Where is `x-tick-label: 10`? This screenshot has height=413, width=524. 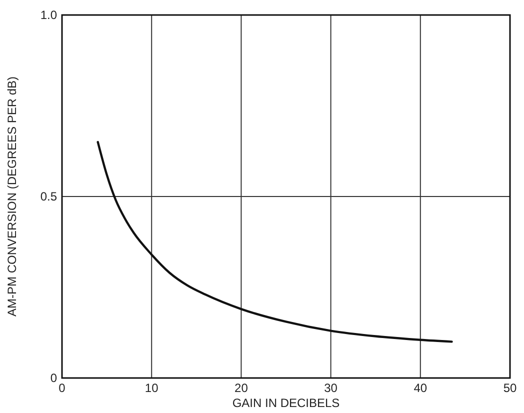
x-tick-label: 10 is located at coordinates (151, 388).